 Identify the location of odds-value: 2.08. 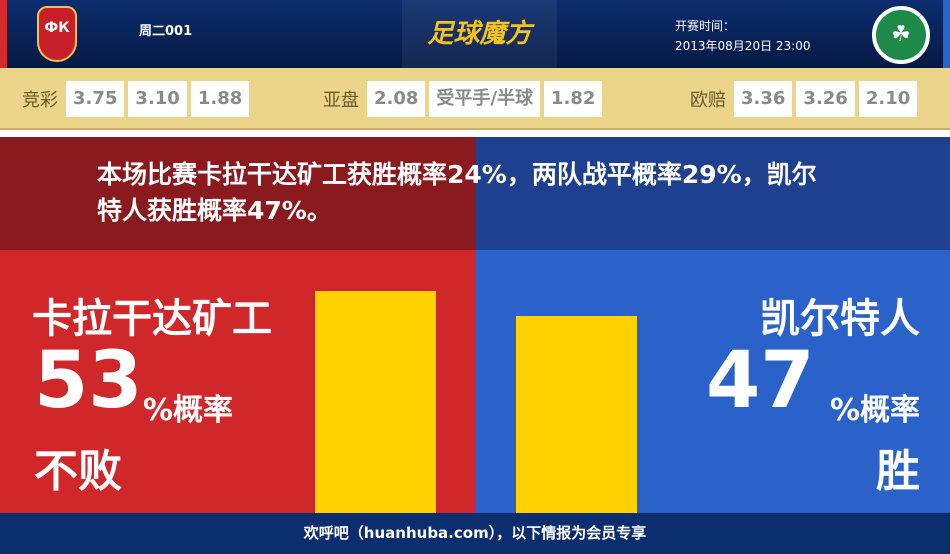
(396, 99).